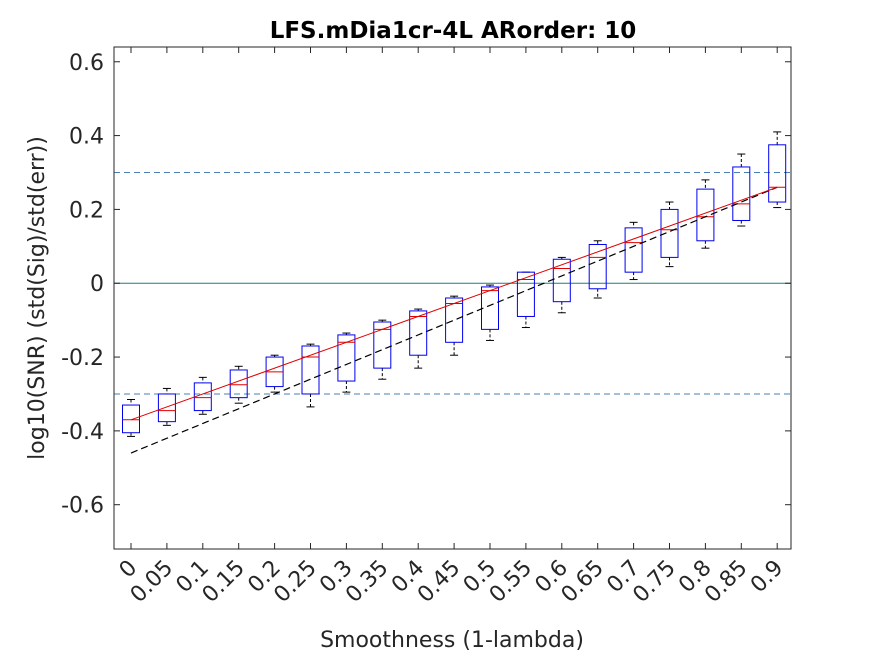  Describe the element at coordinates (654, 582) in the screenshot. I see `x-tick-label: 0.75` at that location.